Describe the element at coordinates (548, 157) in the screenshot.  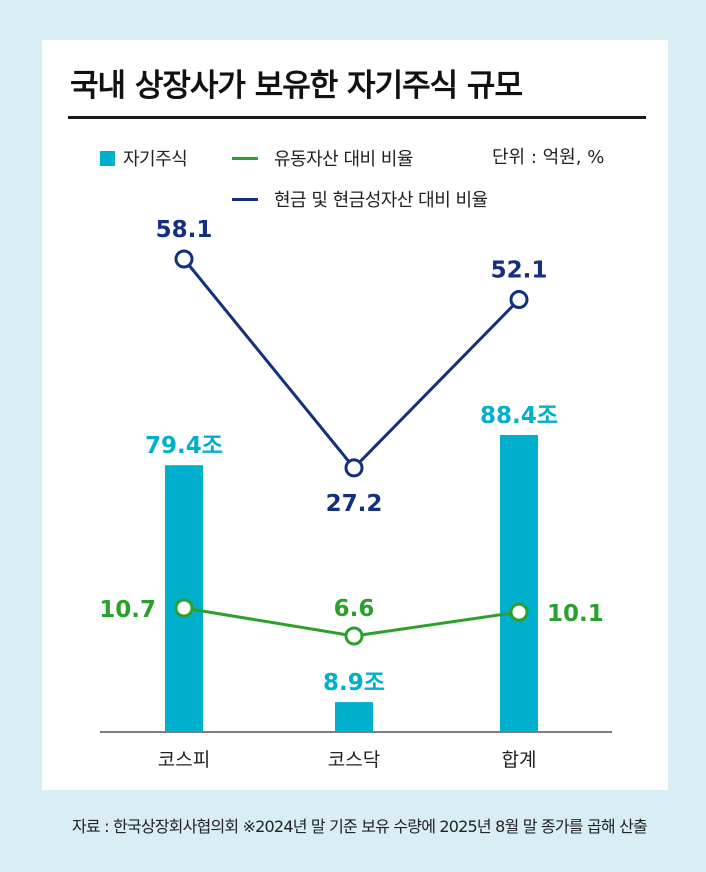
I see `unit-label: 단위 : 억원, %` at that location.